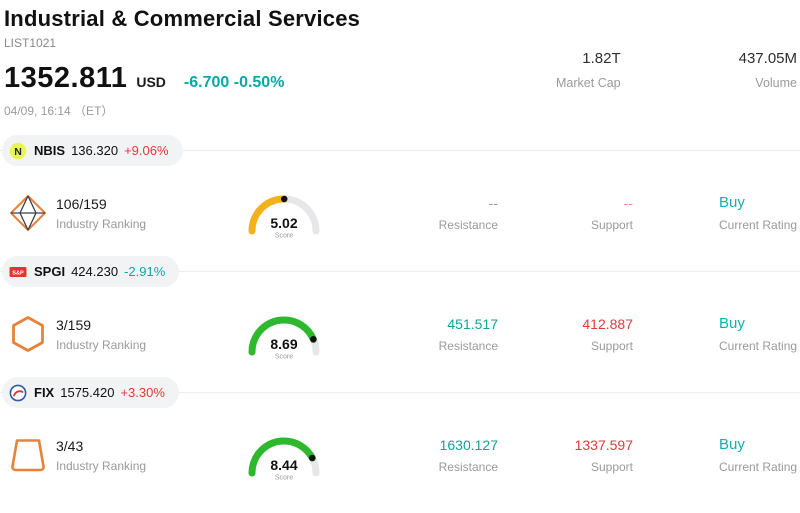 This screenshot has width=800, height=513. I want to click on support-value: 1337.597, so click(603, 444).